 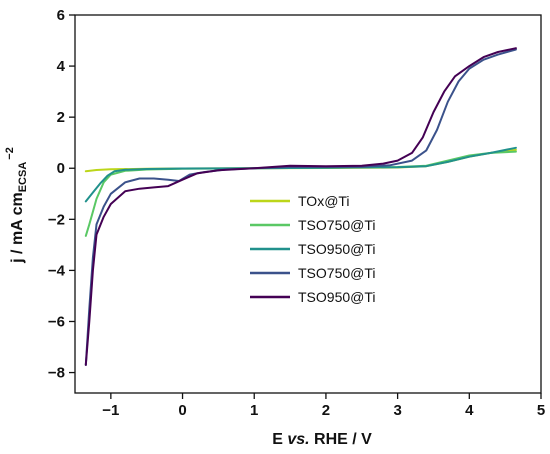 I want to click on legend-label-3: TSO950@Ti, so click(x=337, y=249).